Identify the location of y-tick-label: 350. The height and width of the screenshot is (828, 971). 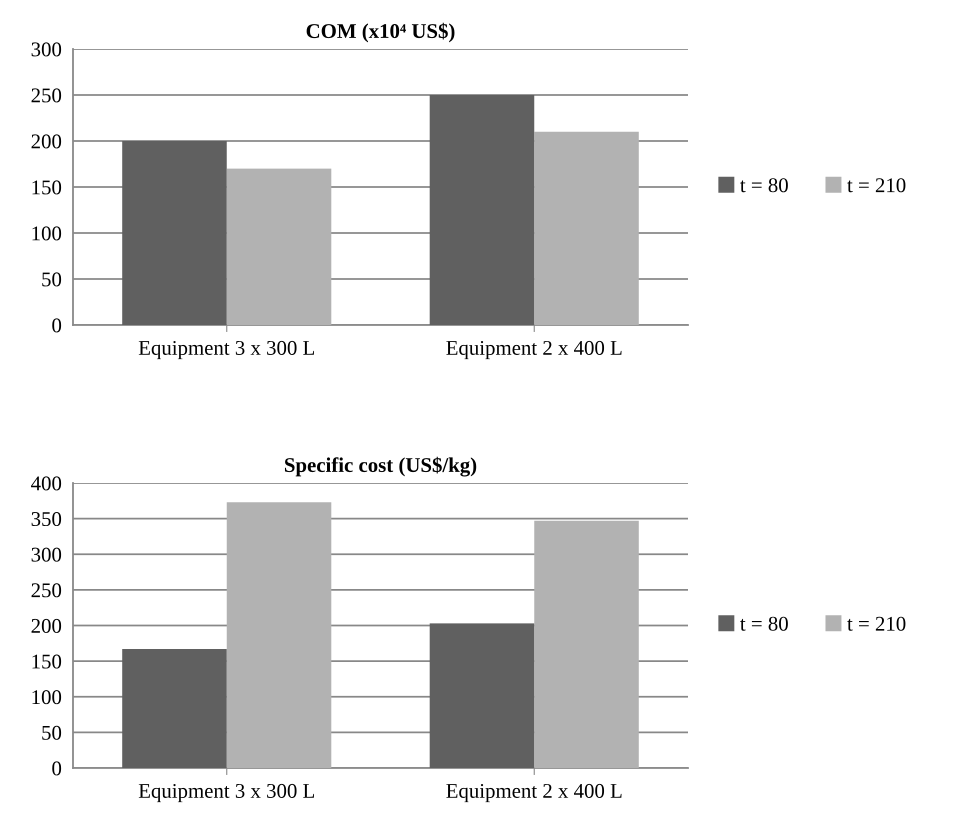
(47, 519).